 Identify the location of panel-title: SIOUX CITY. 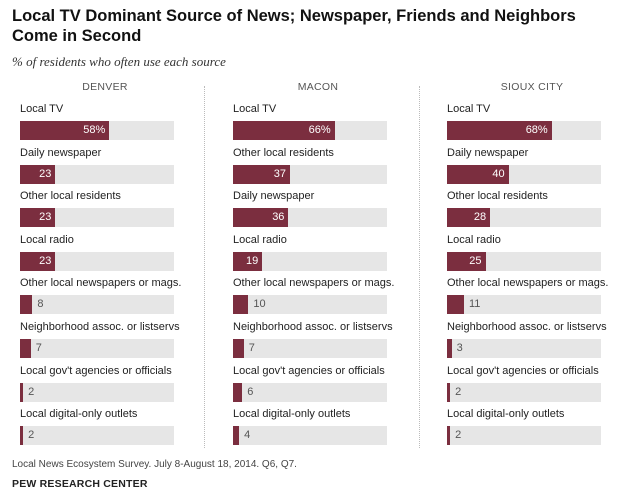
(532, 87).